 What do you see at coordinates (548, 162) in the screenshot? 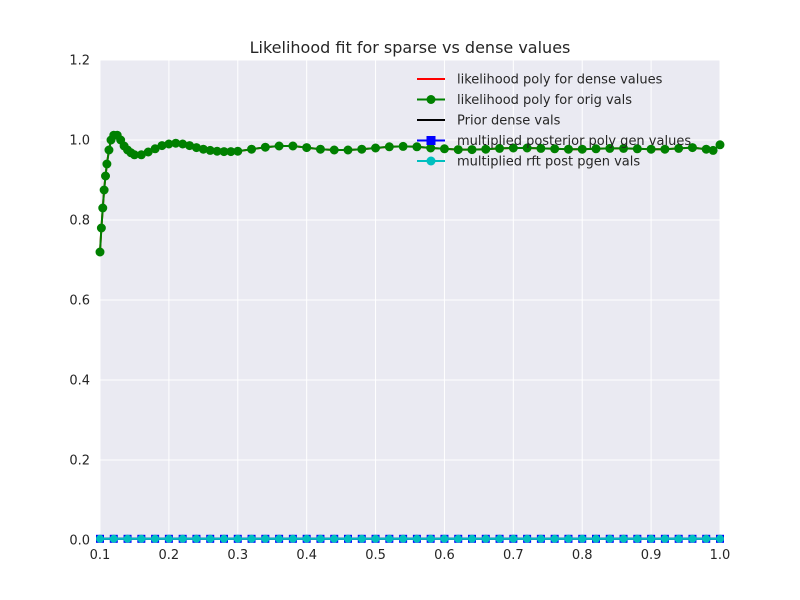
I see `legend-label: multiplied rft post pgen vals` at bounding box center [548, 162].